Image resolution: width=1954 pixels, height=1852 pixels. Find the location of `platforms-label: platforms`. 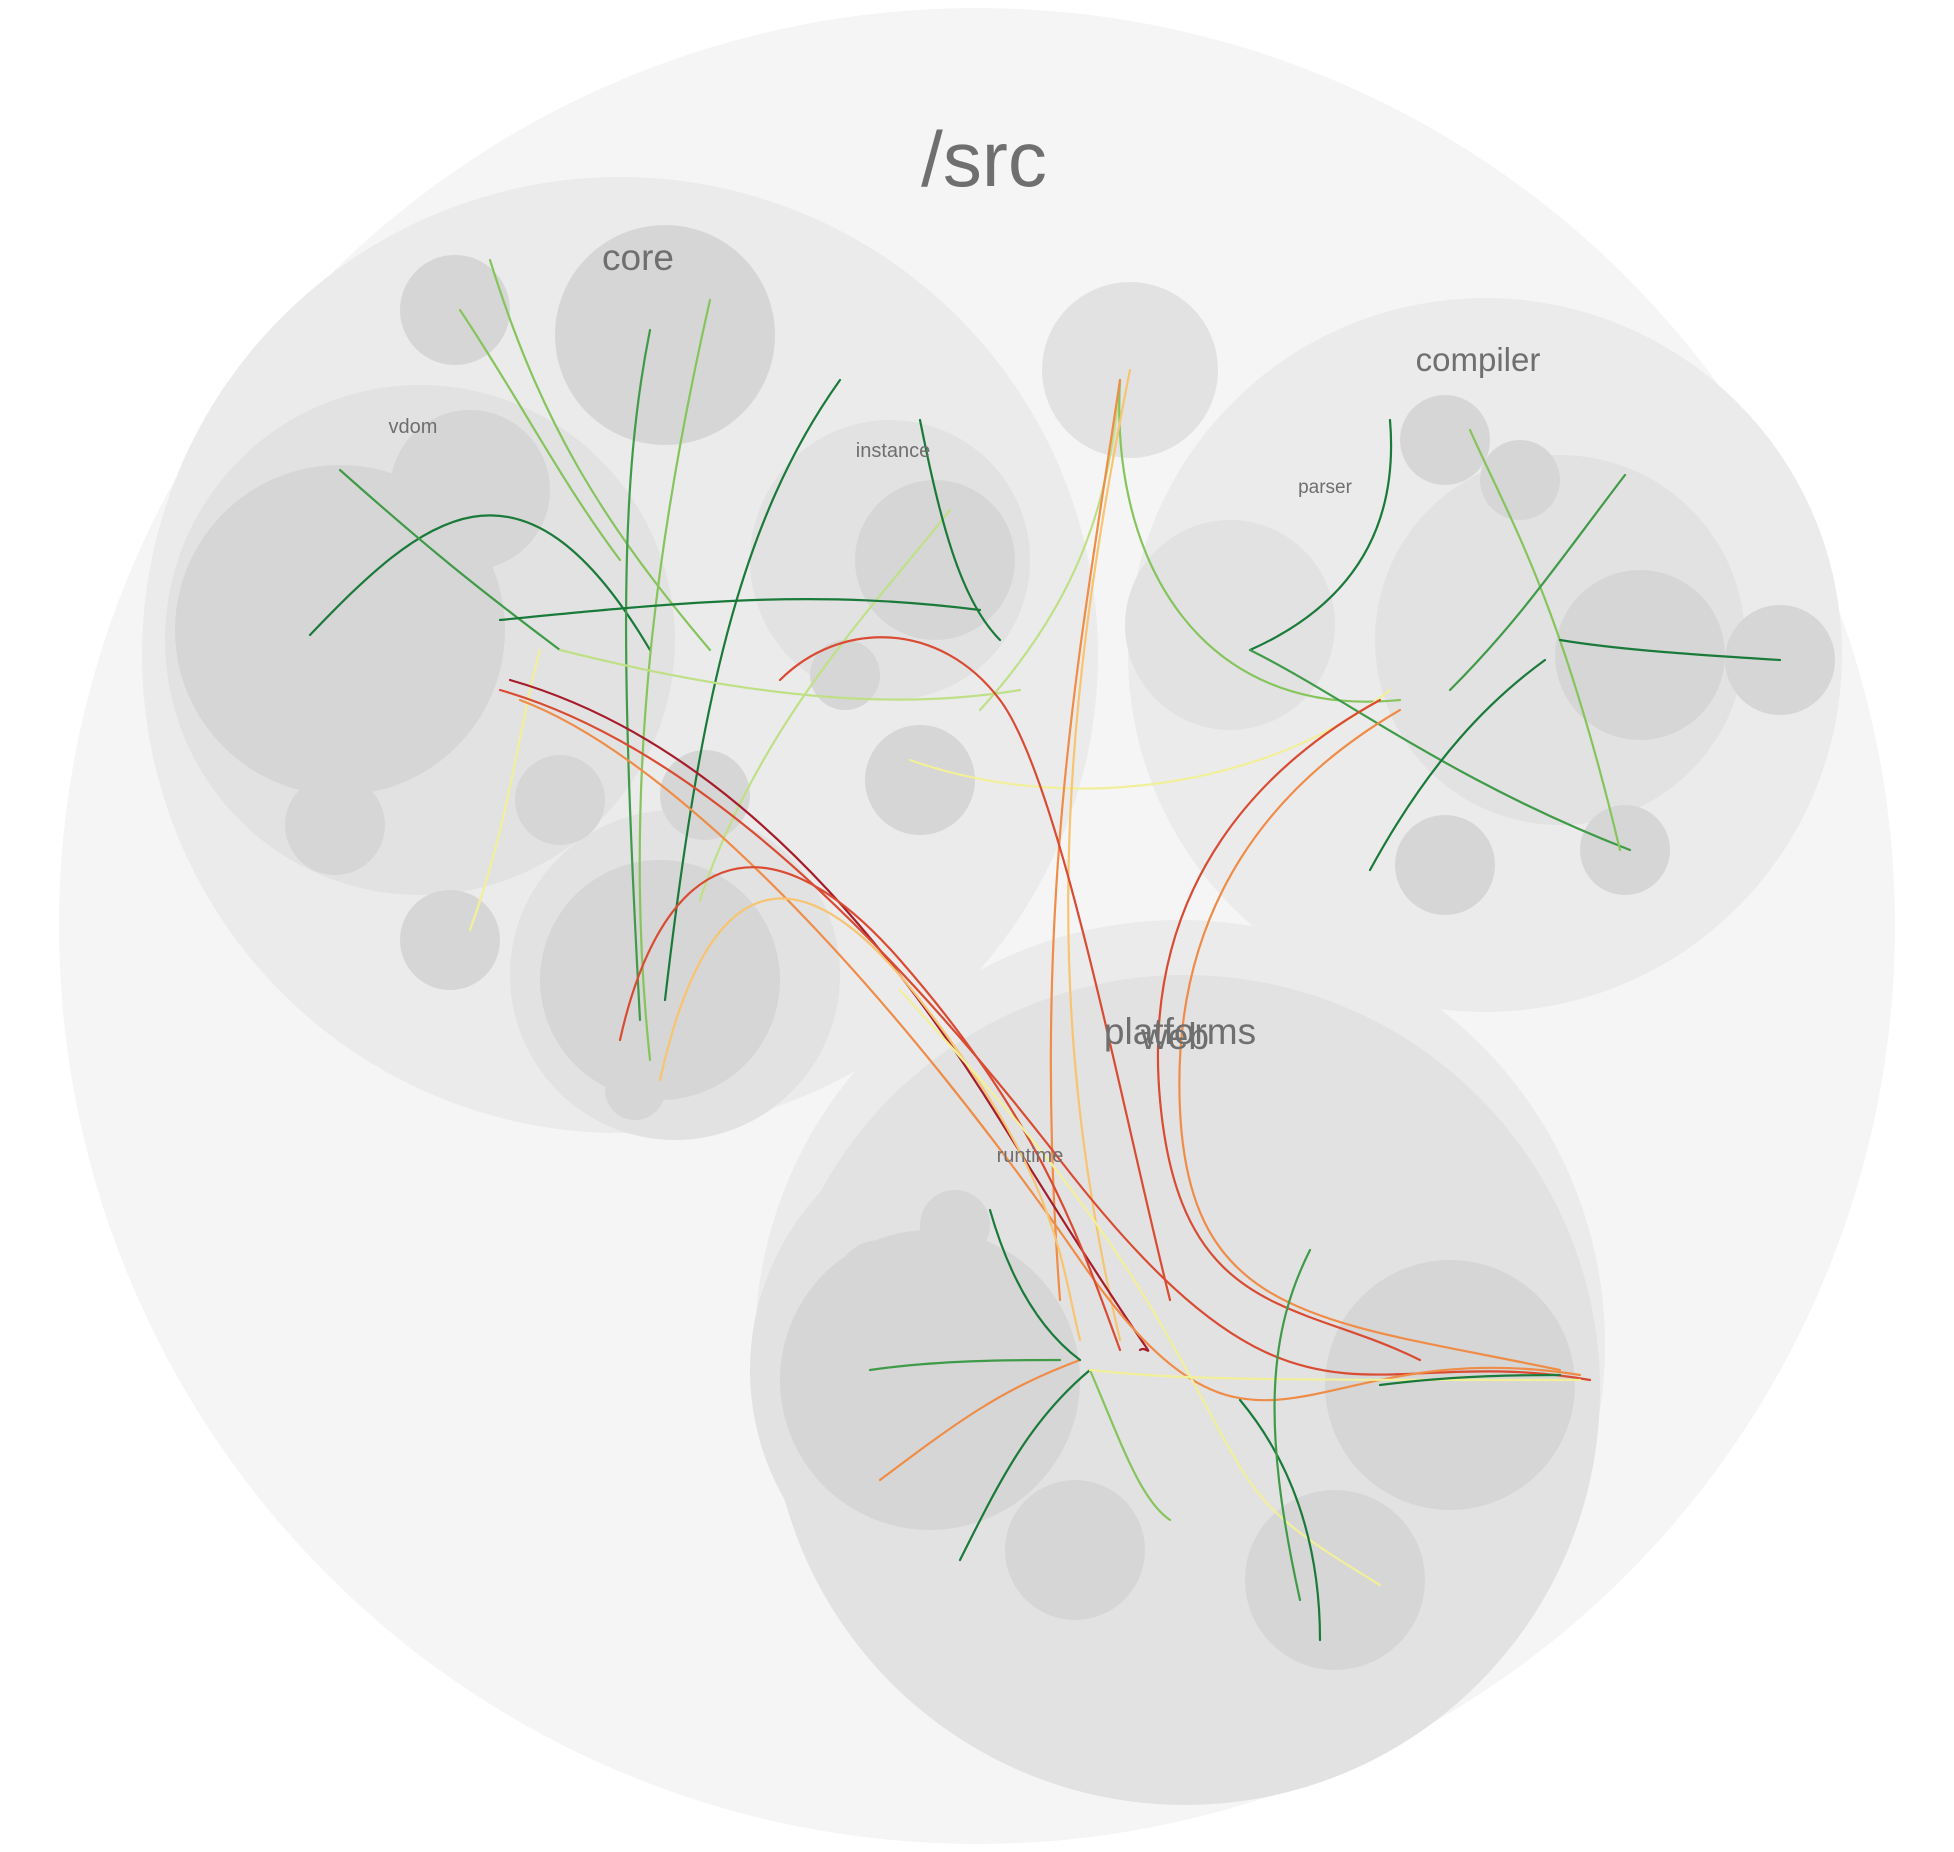

platforms-label: platforms is located at coordinates (1180, 1031).